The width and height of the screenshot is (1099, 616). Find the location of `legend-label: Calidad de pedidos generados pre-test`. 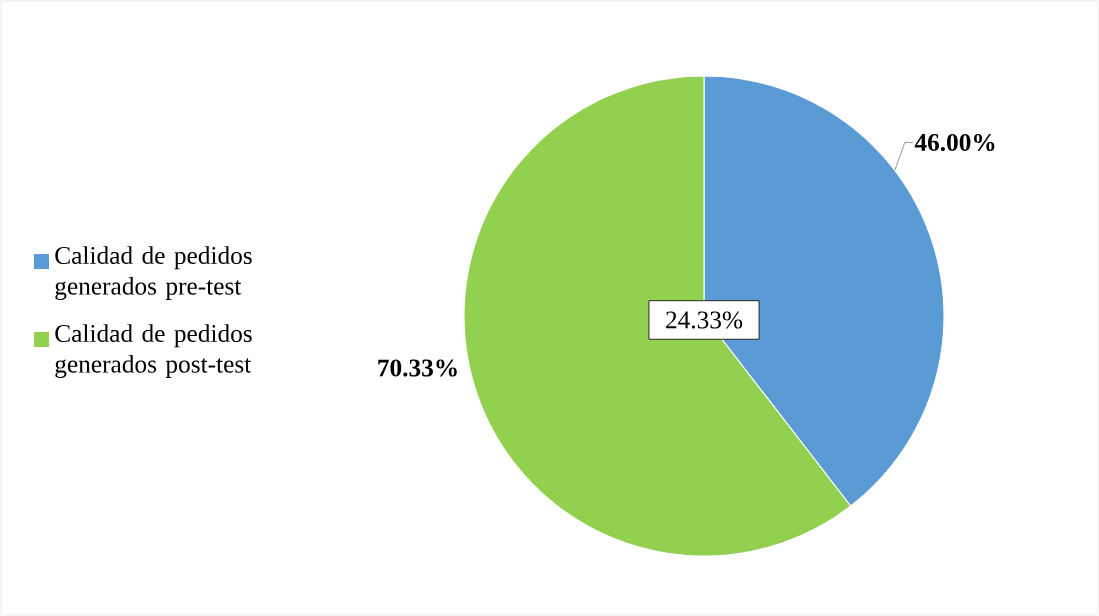

legend-label: Calidad de pedidos generados pre-test is located at coordinates (153, 273).